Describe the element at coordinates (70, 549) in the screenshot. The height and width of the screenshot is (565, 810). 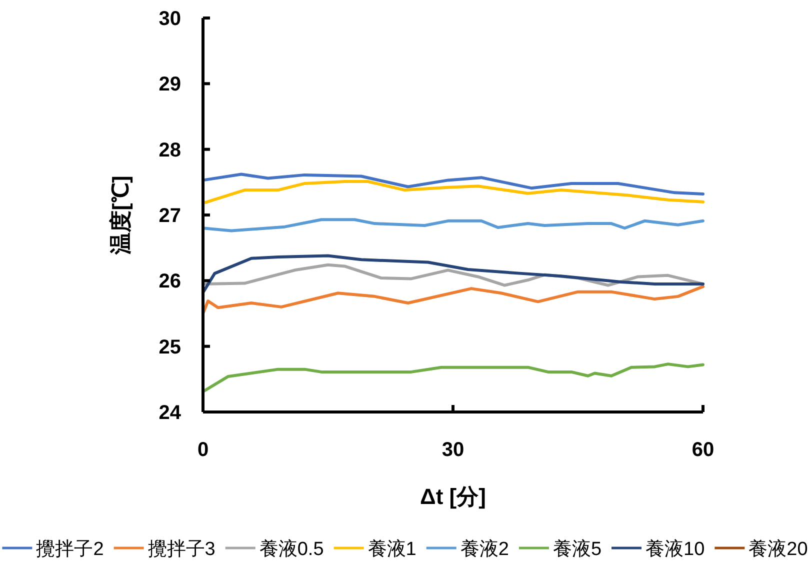
I see `legend-label: 攪拌子2` at that location.